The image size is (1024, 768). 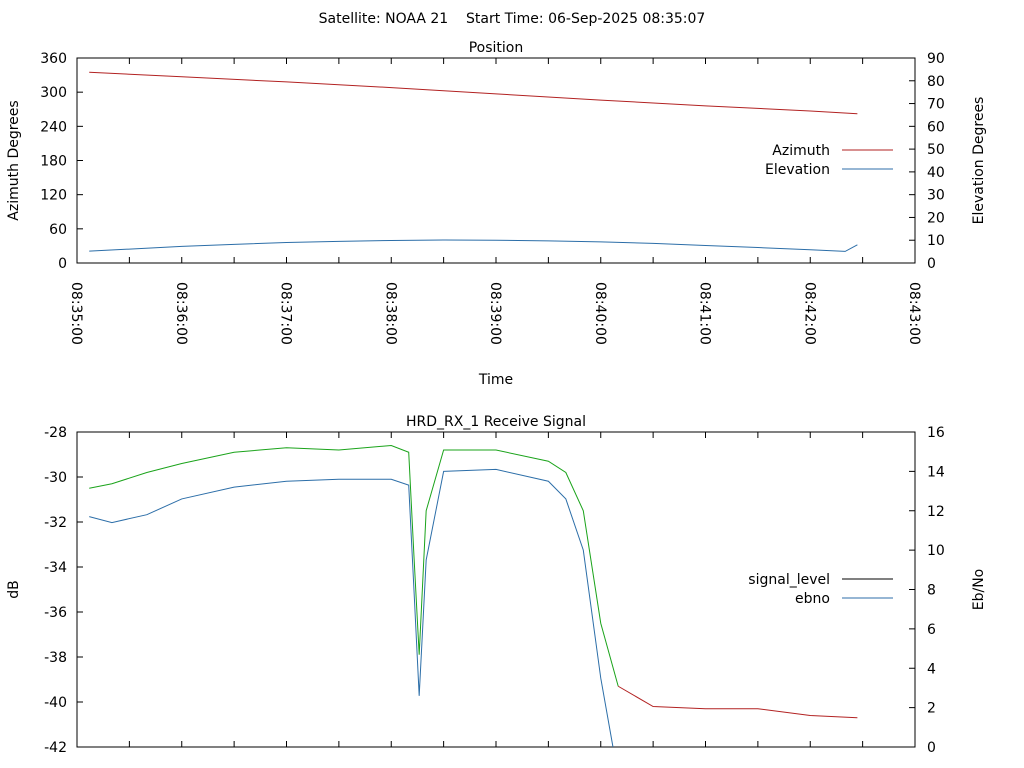 I want to click on legend-label-azimuth: Azimuth, so click(x=801, y=151).